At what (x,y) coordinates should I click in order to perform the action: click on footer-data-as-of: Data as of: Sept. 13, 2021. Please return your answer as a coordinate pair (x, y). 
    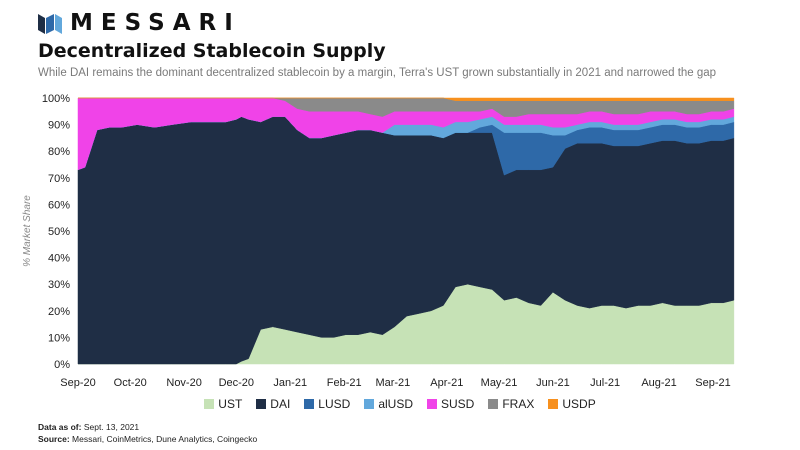
    Looking at the image, I should click on (88, 427).